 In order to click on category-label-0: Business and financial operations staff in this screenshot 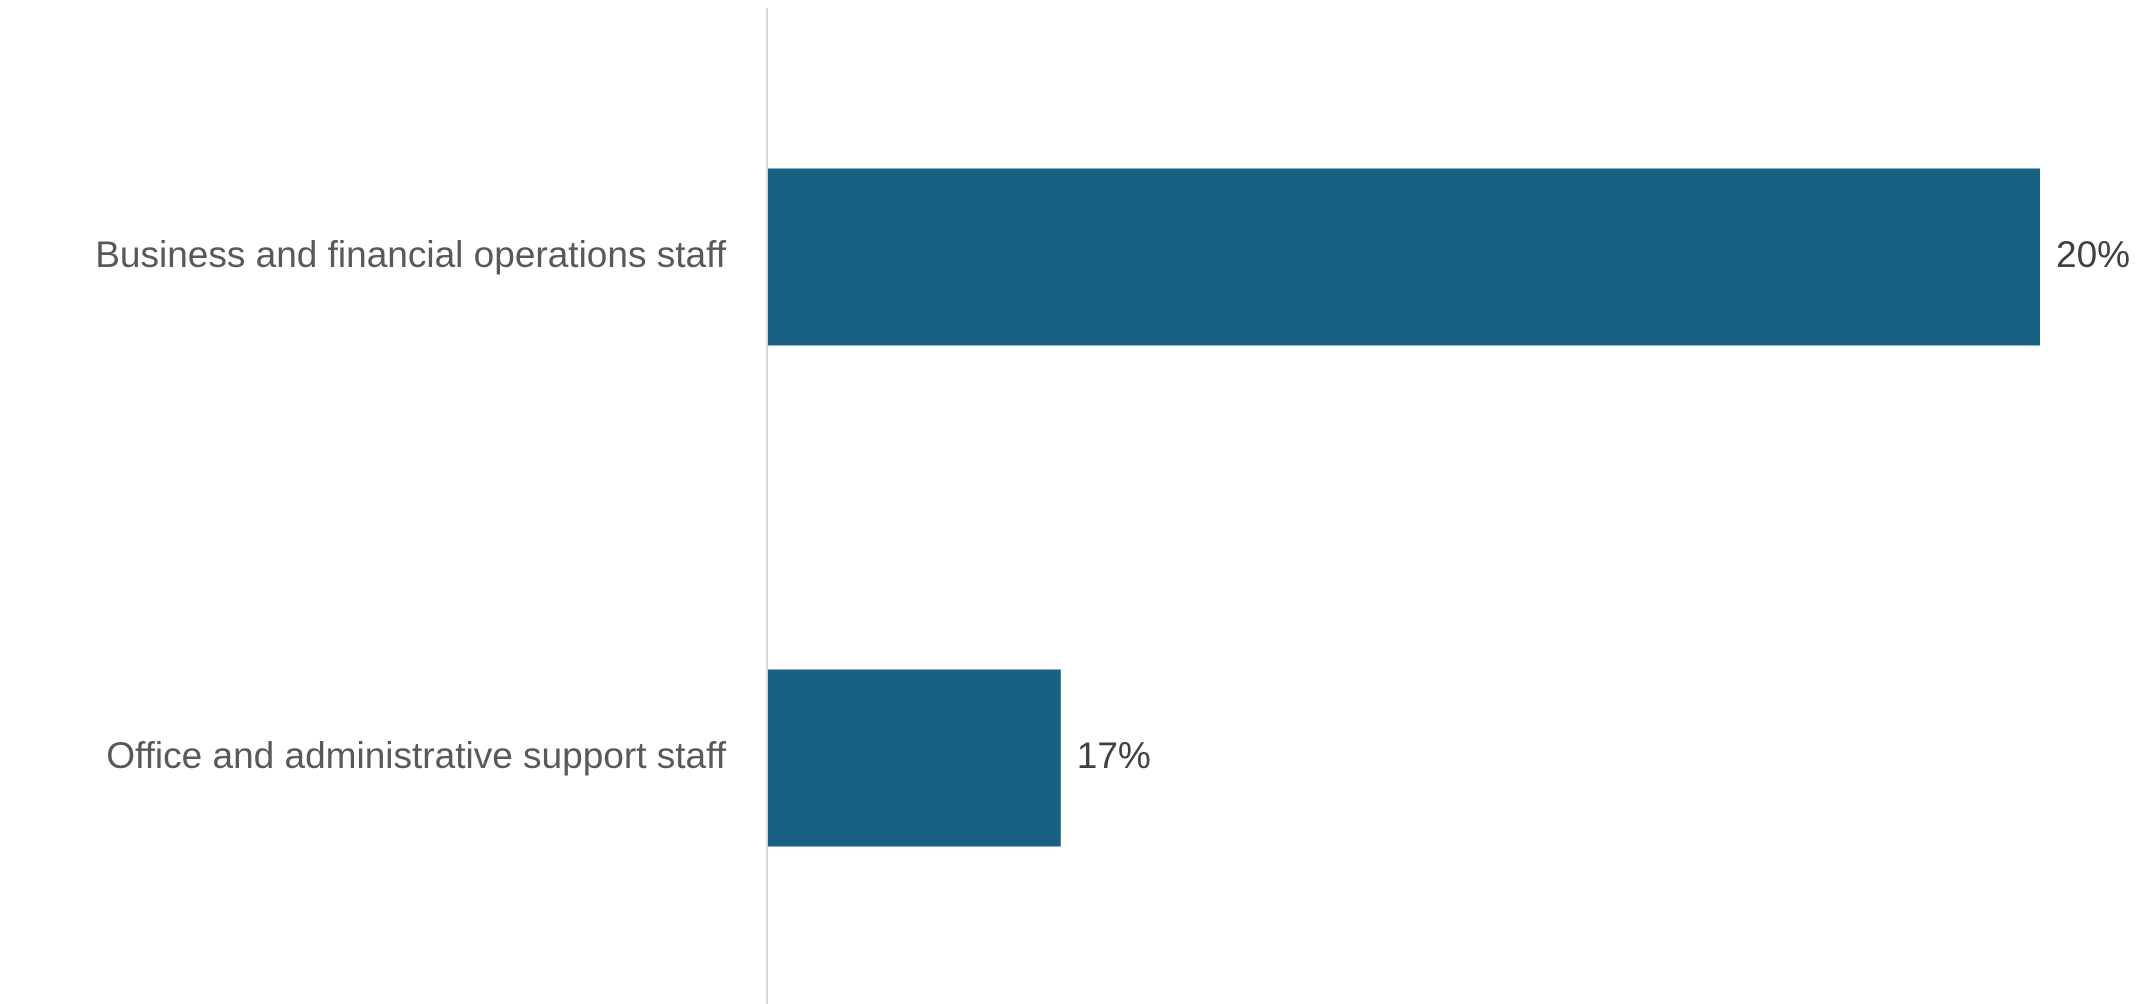, I will do `click(410, 254)`.